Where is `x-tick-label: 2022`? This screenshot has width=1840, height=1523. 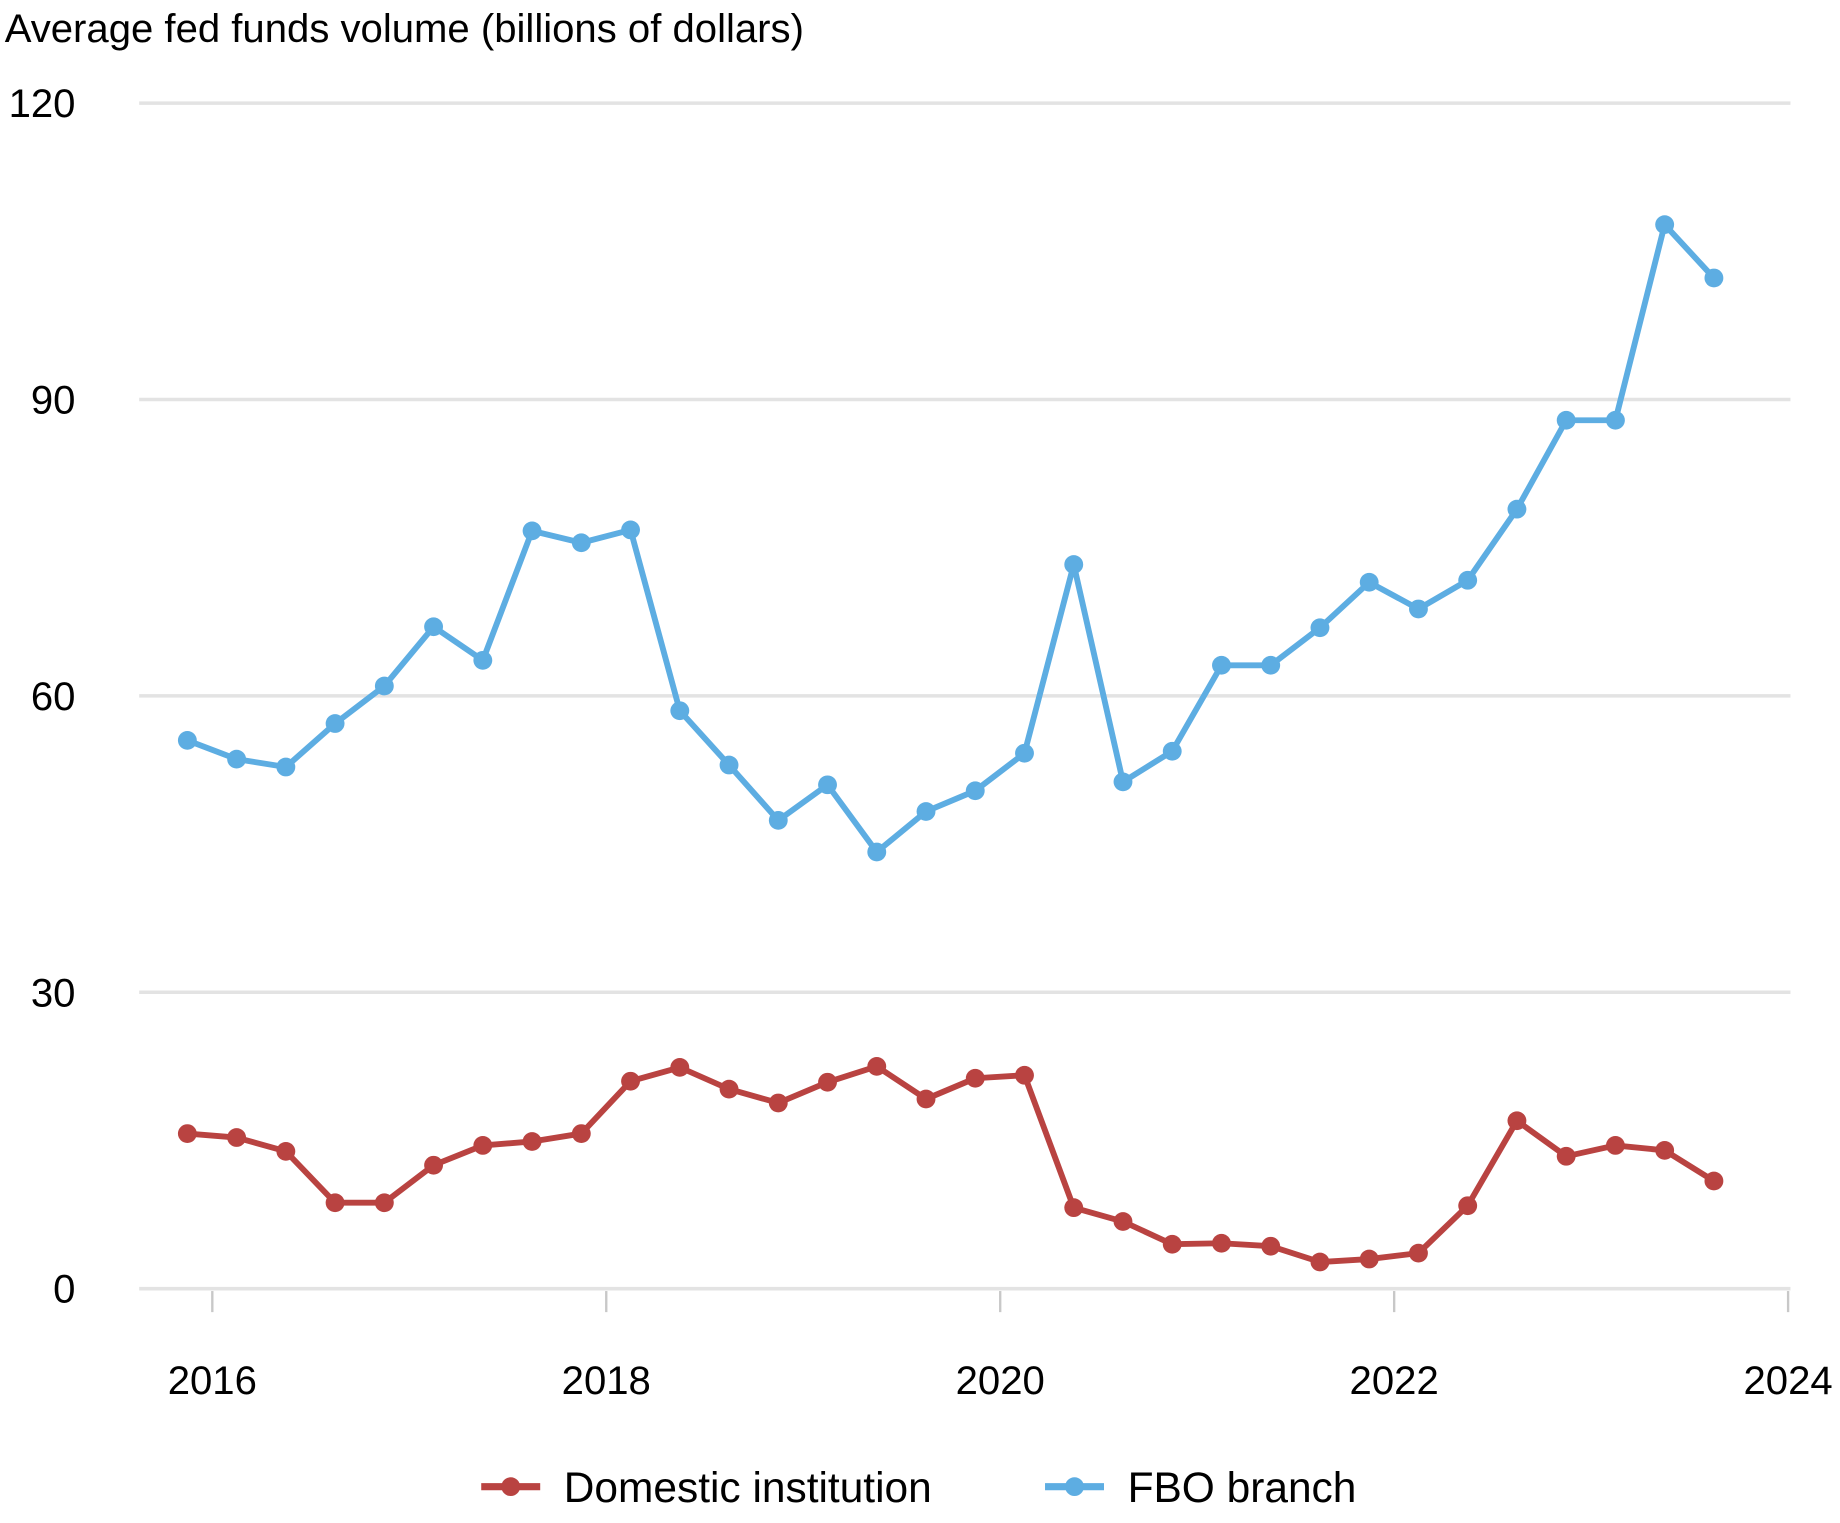 x-tick-label: 2022 is located at coordinates (1394, 1381).